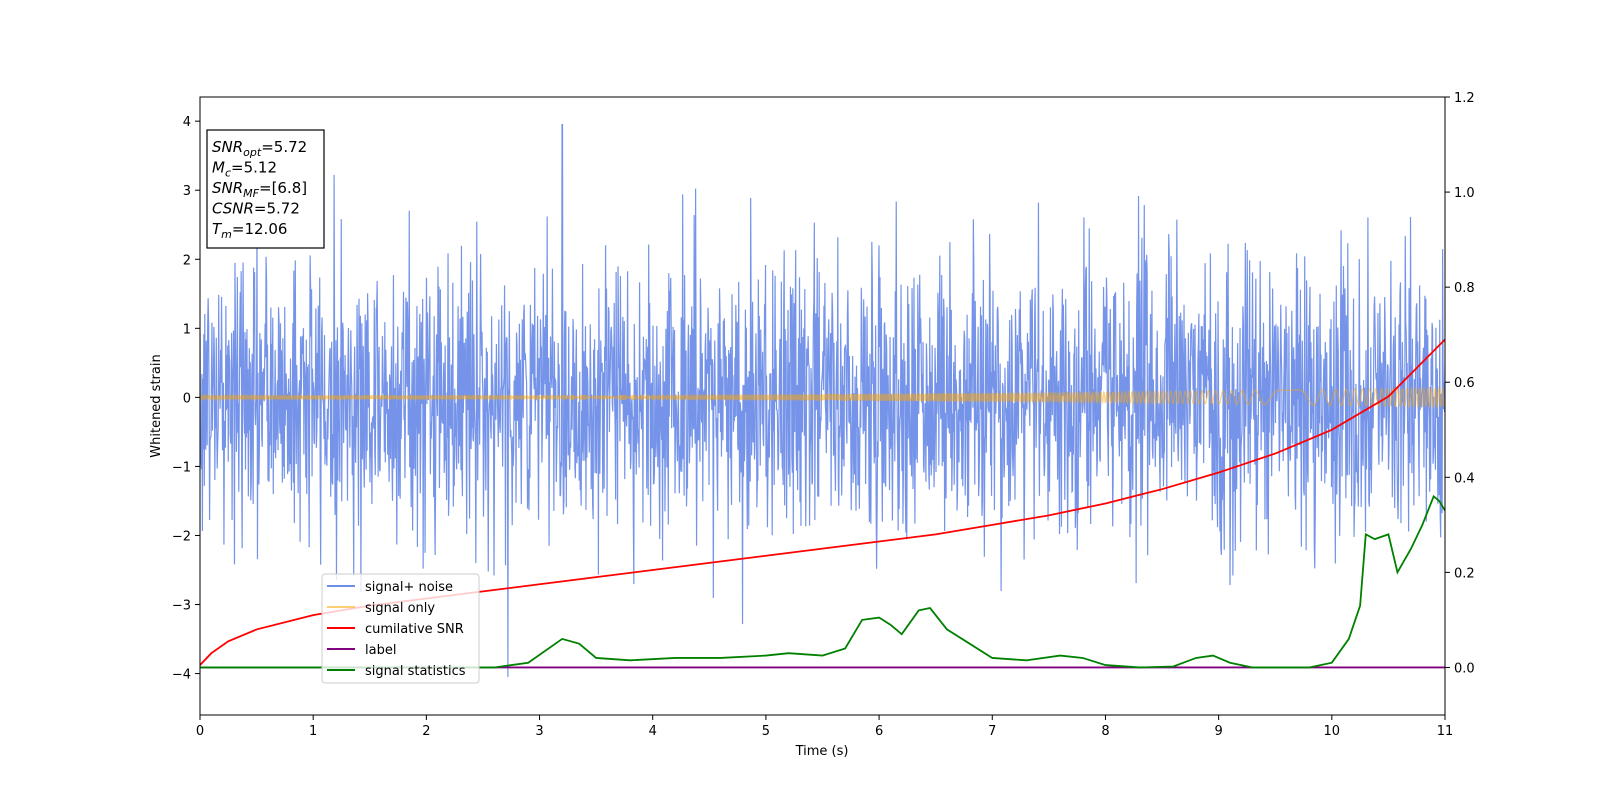 This screenshot has height=800, width=1600. What do you see at coordinates (1464, 383) in the screenshot?
I see `y2-tick-label: 0.6` at bounding box center [1464, 383].